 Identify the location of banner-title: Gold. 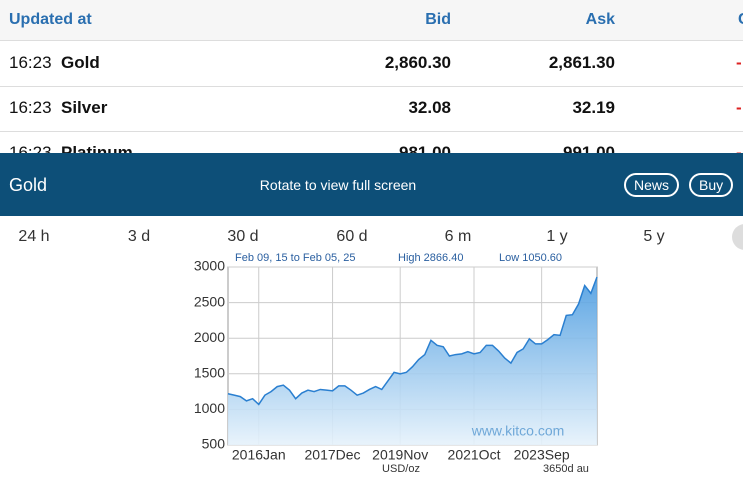
(28, 185).